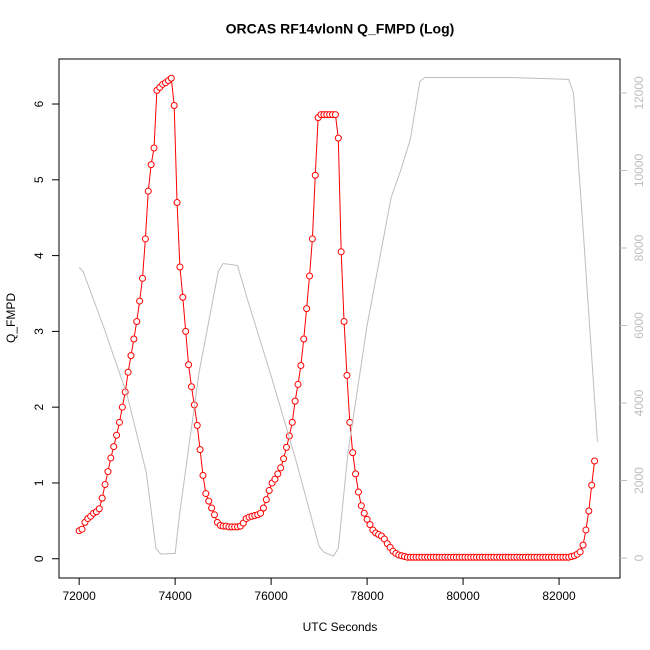 The height and width of the screenshot is (650, 650). I want to click on x-tick-label: 82000, so click(559, 596).